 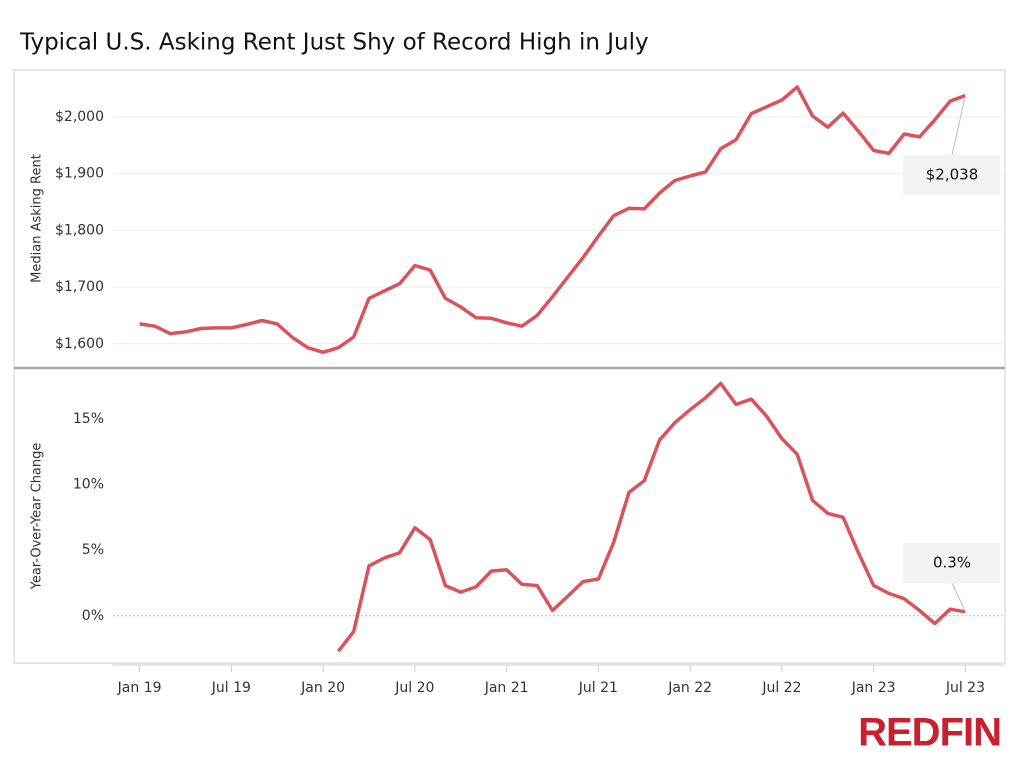 What do you see at coordinates (965, 688) in the screenshot?
I see `x-tick-label: Jul 23` at bounding box center [965, 688].